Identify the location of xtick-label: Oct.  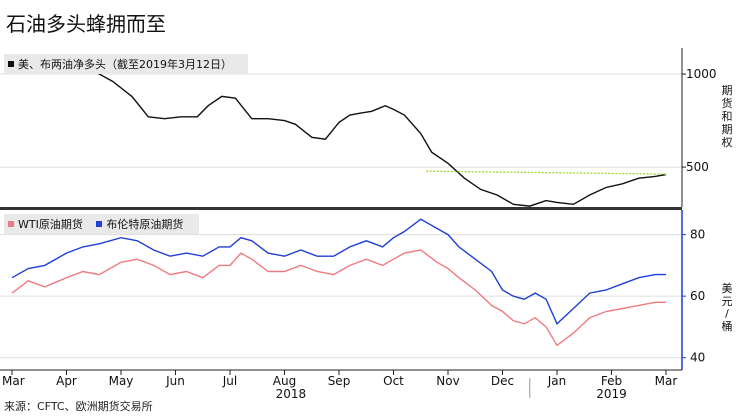
(393, 381).